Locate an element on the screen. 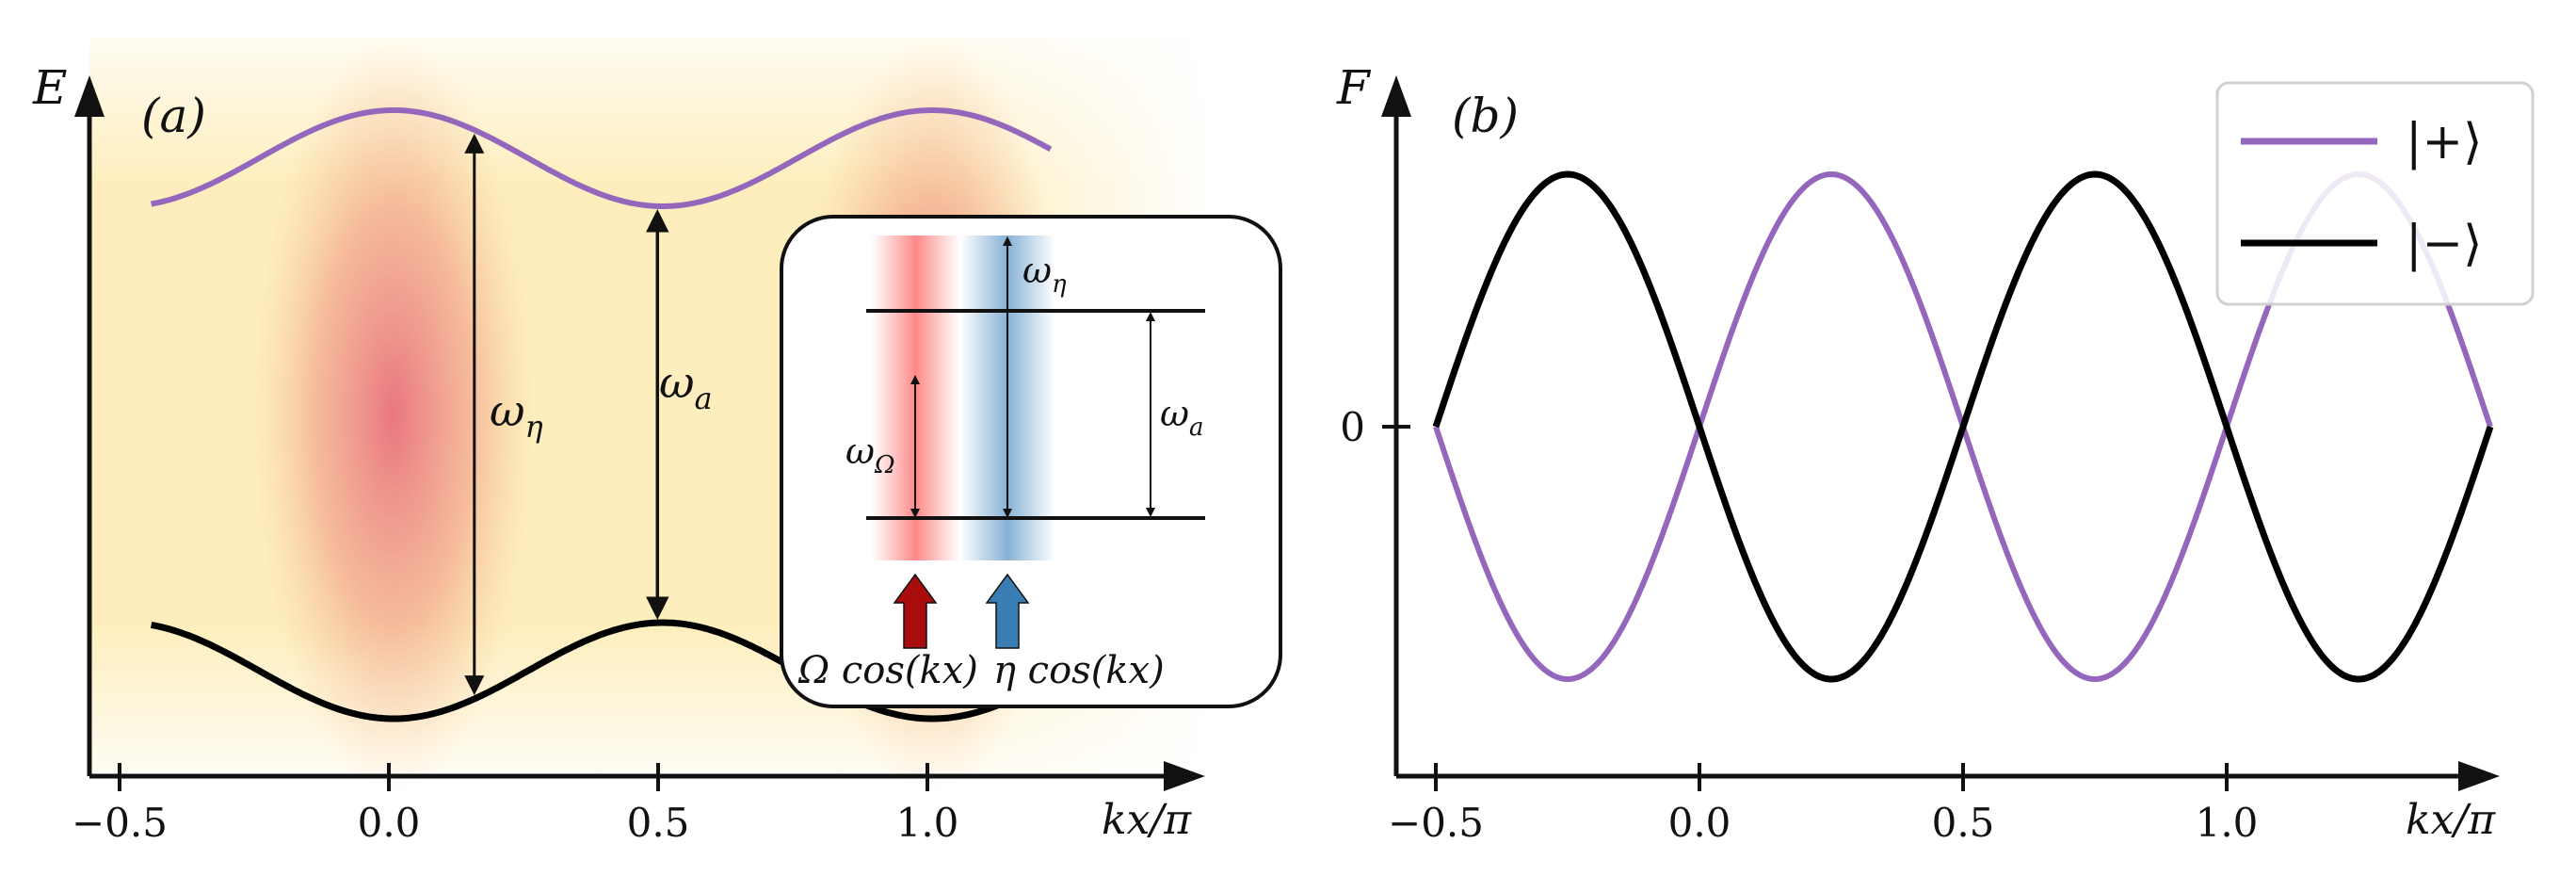 This screenshot has width=2576, height=876. inset-omega-a-label: ωa is located at coordinates (1182, 417).